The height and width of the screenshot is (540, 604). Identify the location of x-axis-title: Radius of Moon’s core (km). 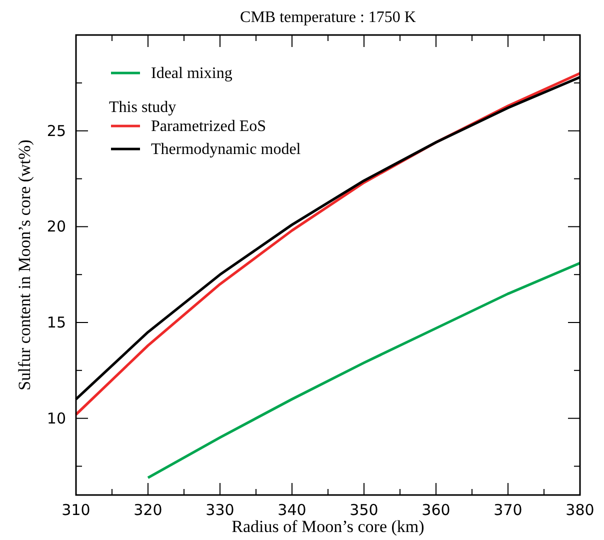
(328, 526).